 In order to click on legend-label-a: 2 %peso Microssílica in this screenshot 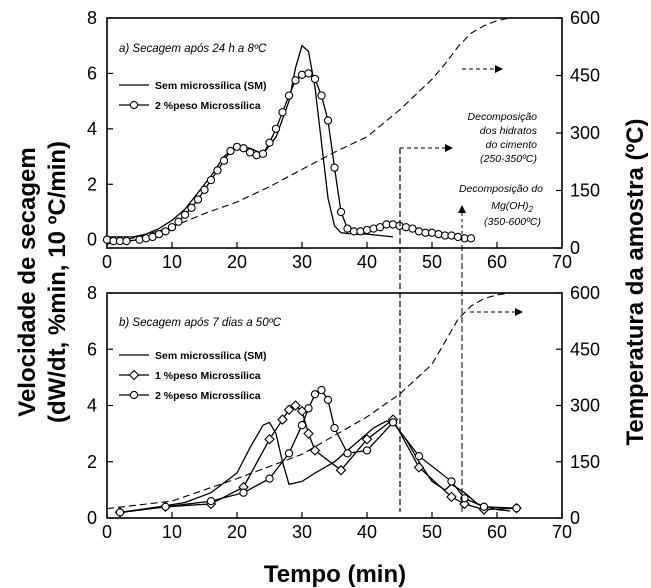, I will do `click(208, 106)`.